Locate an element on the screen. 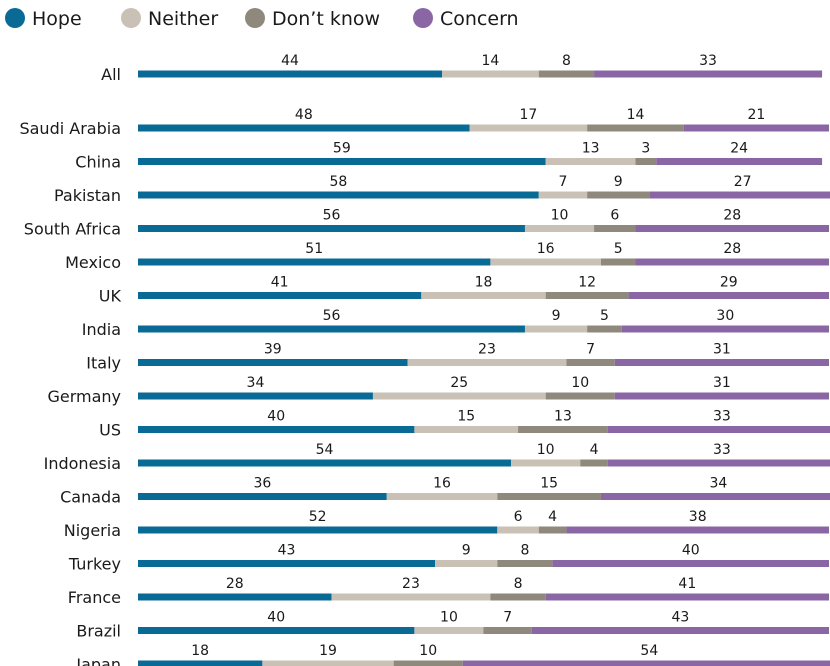 This screenshot has height=666, width=830. category-label-turkey: Turkey is located at coordinates (94, 564).